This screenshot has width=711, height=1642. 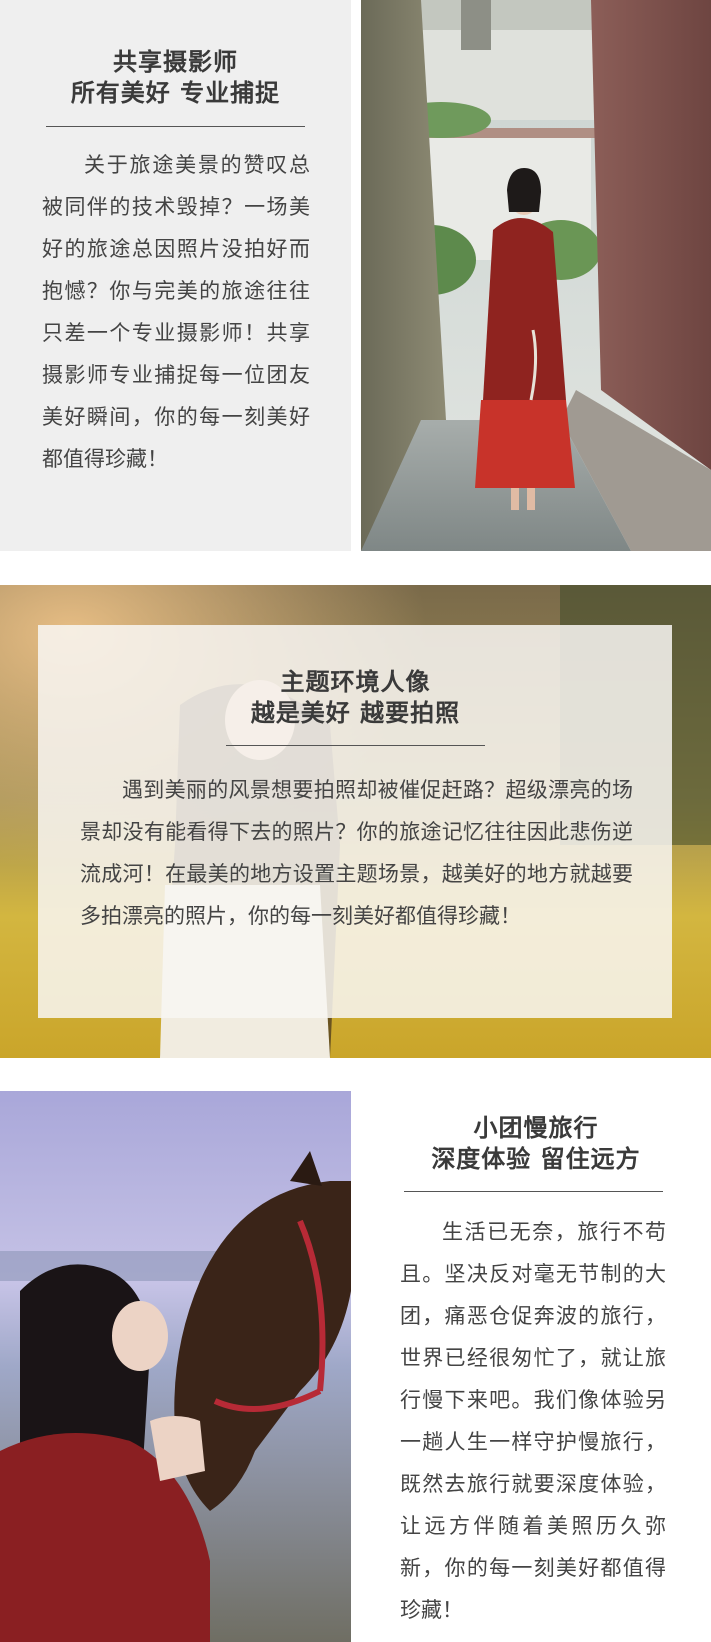 I want to click on section-title: 主题环境人像, so click(x=355, y=682).